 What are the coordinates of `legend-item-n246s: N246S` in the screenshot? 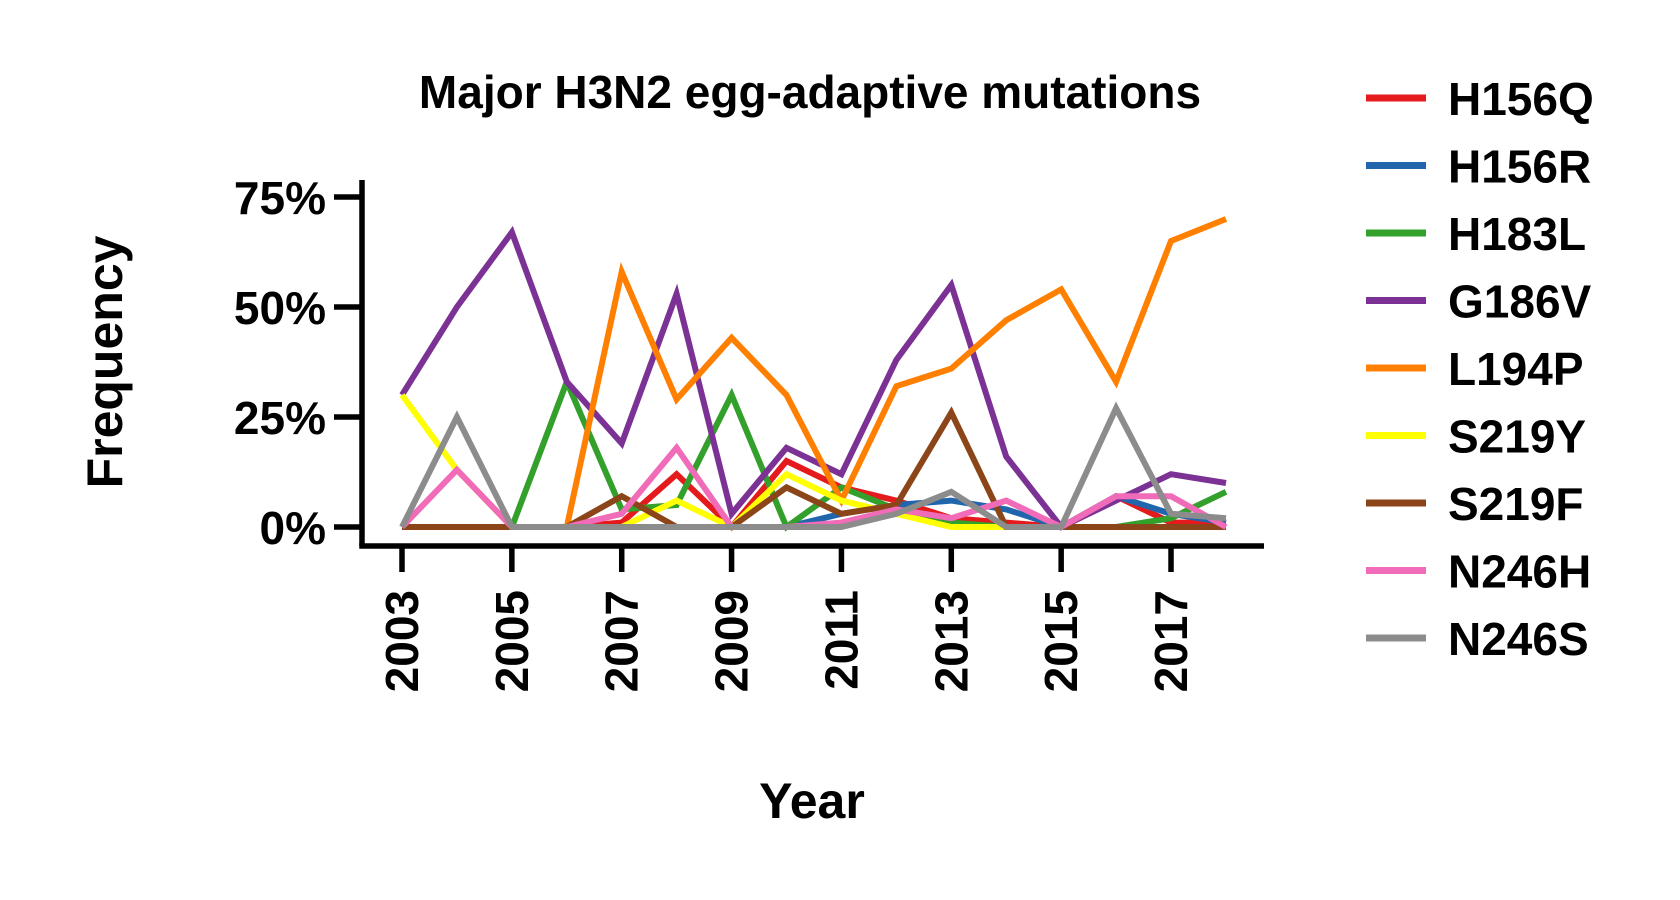 It's located at (1477, 639).